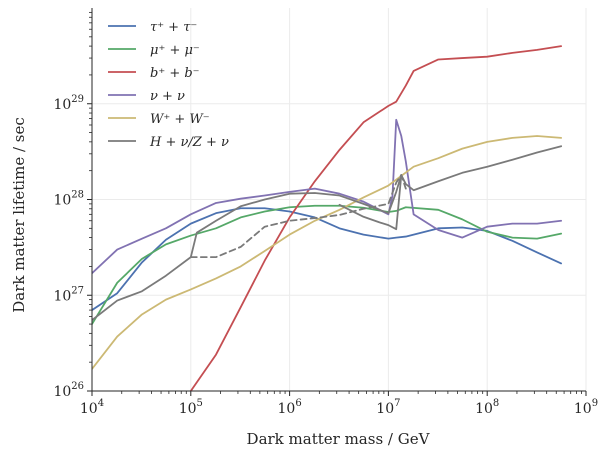  I want to click on x-tick-label: 10⁶, so click(289, 407).